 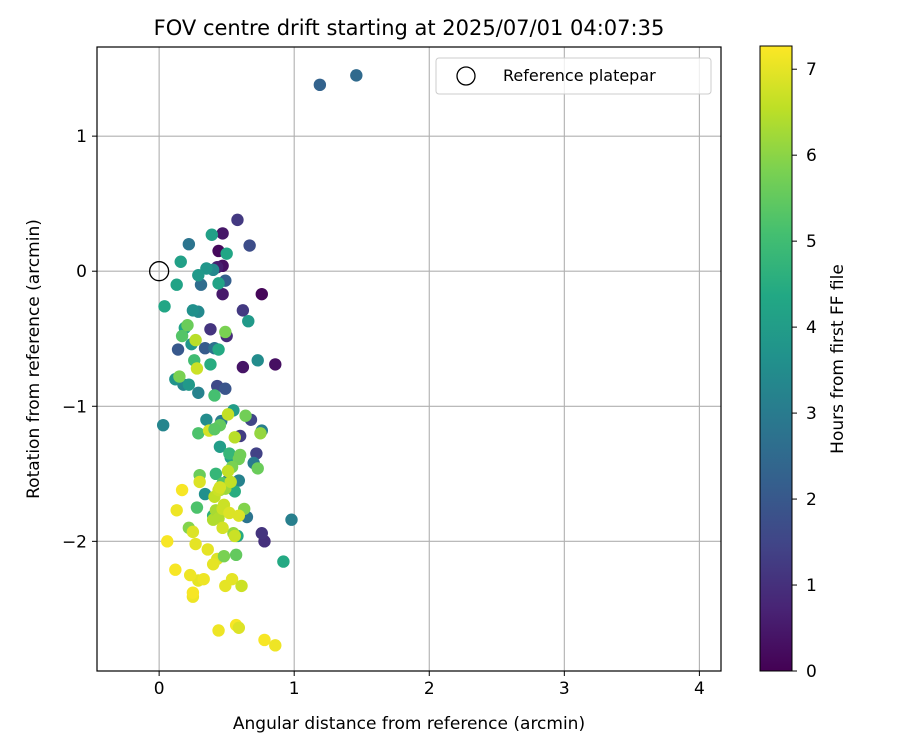 What do you see at coordinates (811, 156) in the screenshot?
I see `colorbar-tick-label: 6` at bounding box center [811, 156].